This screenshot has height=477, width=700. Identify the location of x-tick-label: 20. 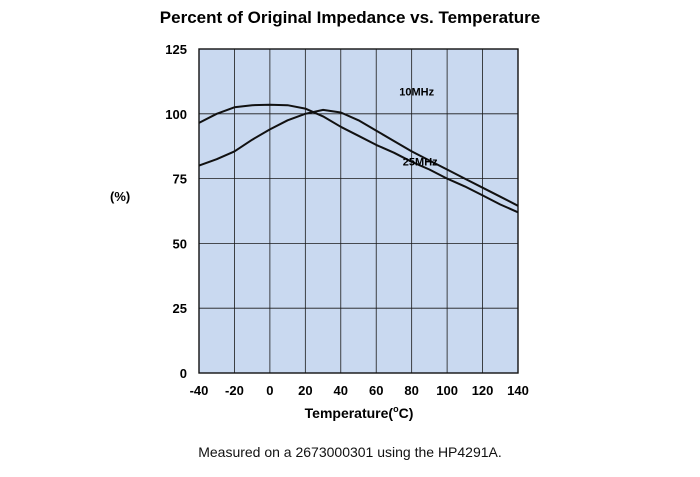
(305, 390).